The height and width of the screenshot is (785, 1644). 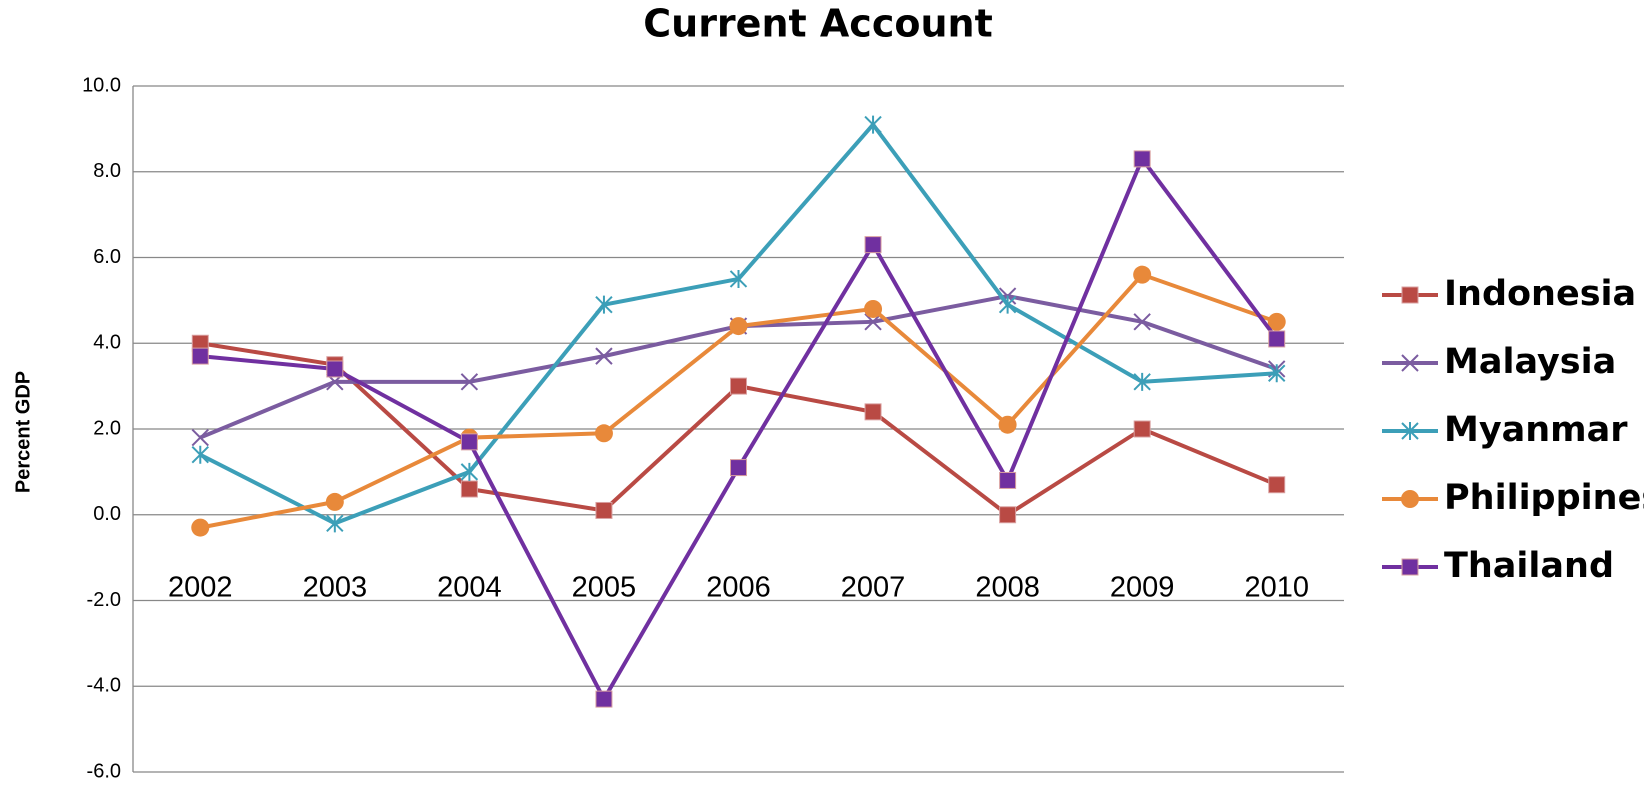 I want to click on x-tick-label: 2004, so click(x=469, y=587).